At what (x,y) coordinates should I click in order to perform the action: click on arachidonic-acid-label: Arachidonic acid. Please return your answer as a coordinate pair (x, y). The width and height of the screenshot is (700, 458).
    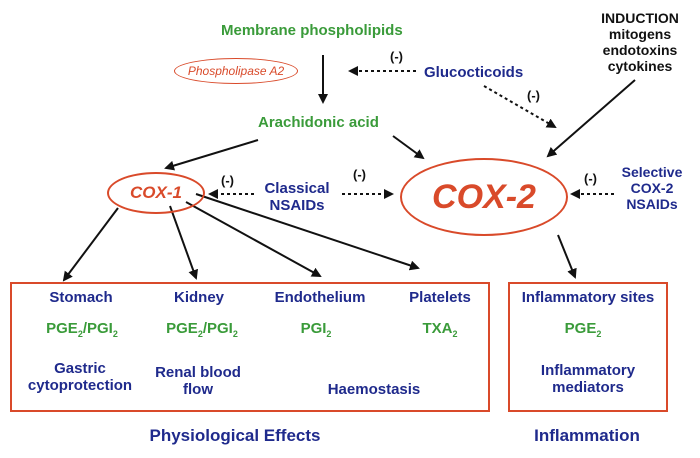
    Looking at the image, I should click on (318, 122).